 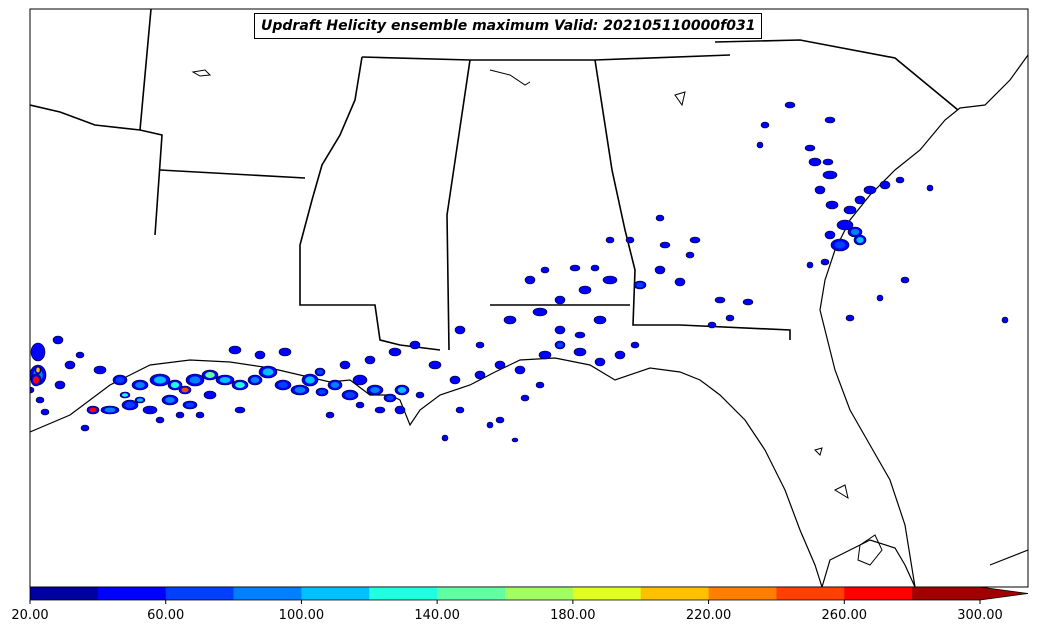 What do you see at coordinates (1004, 593) in the screenshot?
I see `colorbar-extend-arrow` at bounding box center [1004, 593].